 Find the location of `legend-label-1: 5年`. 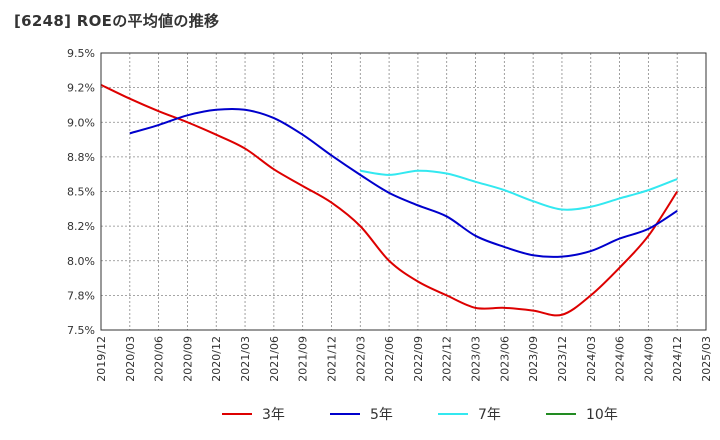

legend-label-1: 5年 is located at coordinates (381, 415).